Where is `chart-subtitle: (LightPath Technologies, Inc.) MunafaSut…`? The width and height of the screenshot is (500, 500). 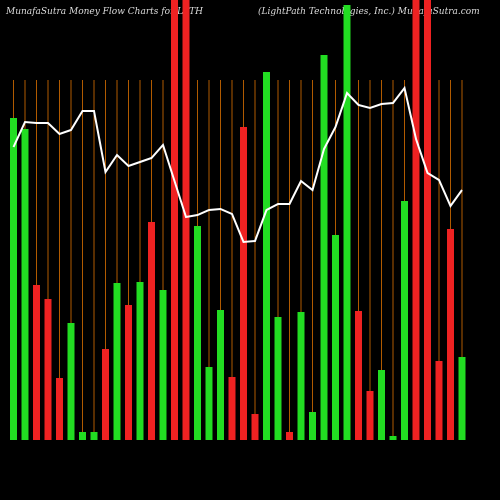
chart-subtitle: (LightPath Technologies, Inc.) MunafaSut… is located at coordinates (369, 11).